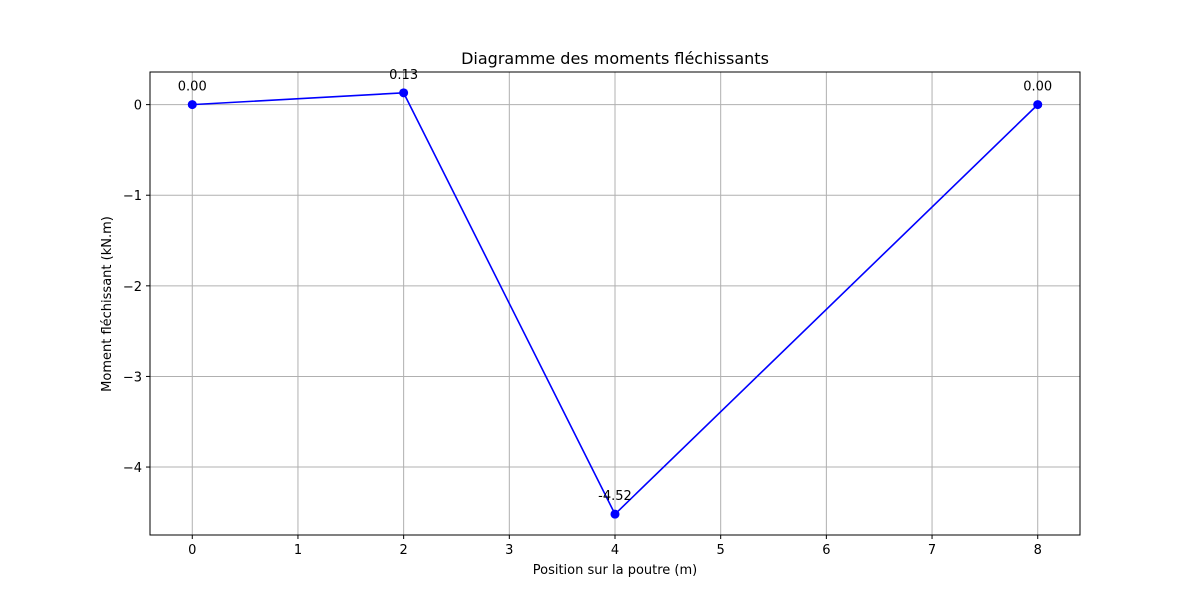 Image resolution: width=1200 pixels, height=600 pixels. Describe the element at coordinates (107, 304) in the screenshot. I see `y-axis-label: Moment fléchissant (kN.m)` at that location.